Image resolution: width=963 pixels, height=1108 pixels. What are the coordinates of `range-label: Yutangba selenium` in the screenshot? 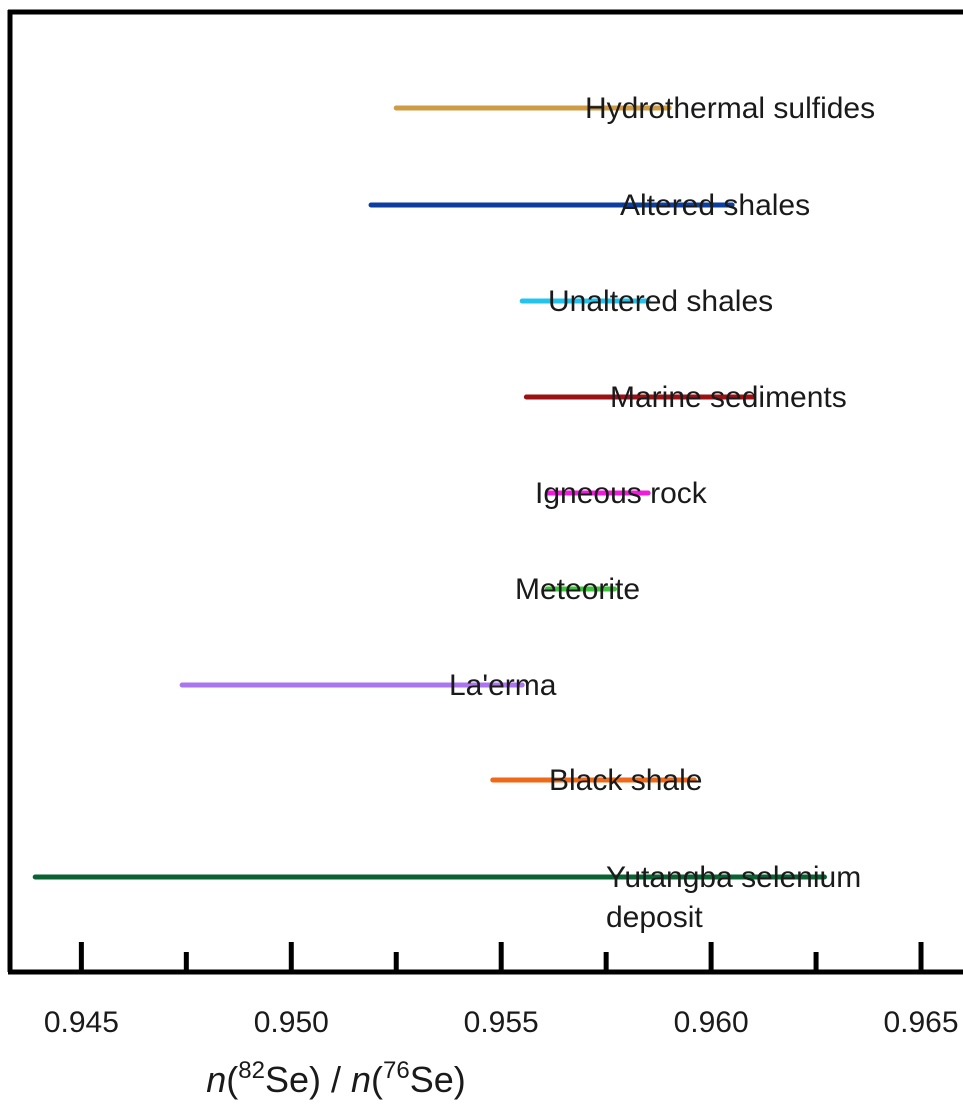 It's located at (733, 877).